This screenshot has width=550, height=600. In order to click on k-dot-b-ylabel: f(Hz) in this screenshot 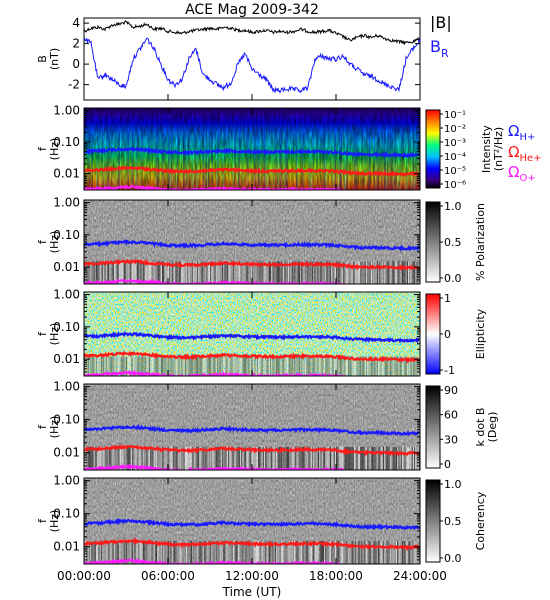, I will do `click(48, 427)`.